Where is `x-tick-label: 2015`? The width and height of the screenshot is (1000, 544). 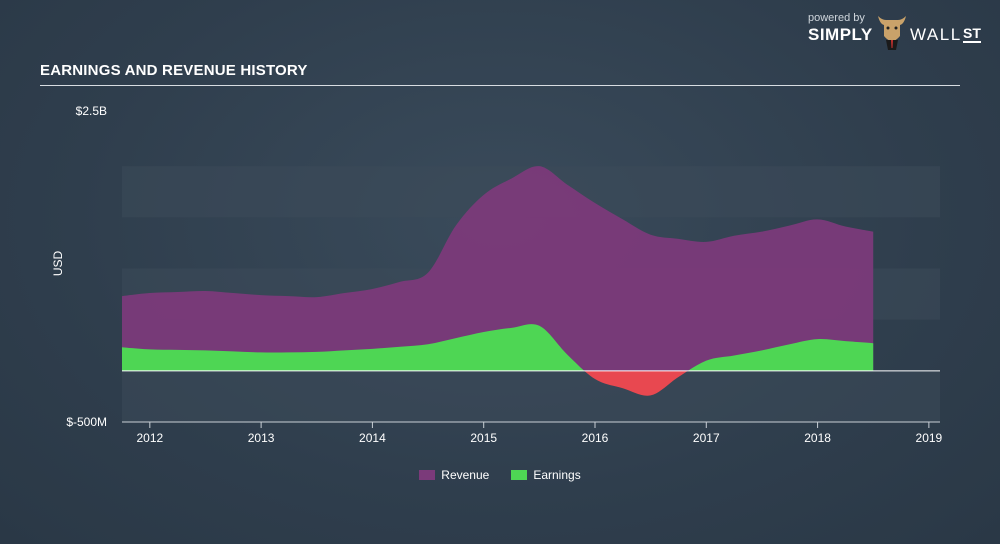 x-tick-label: 2015 is located at coordinates (483, 438).